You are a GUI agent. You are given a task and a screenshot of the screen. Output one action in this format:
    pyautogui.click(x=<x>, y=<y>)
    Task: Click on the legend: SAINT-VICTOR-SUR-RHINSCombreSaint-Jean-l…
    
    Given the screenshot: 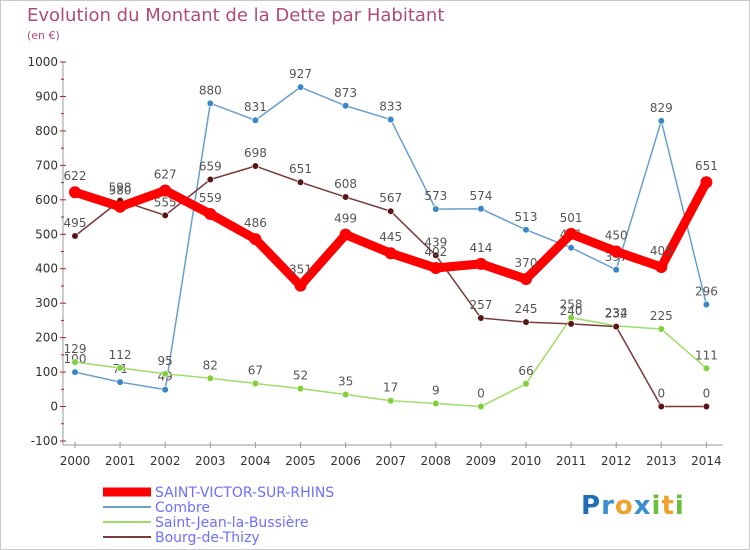 What is the action you would take?
    pyautogui.click(x=218, y=515)
    